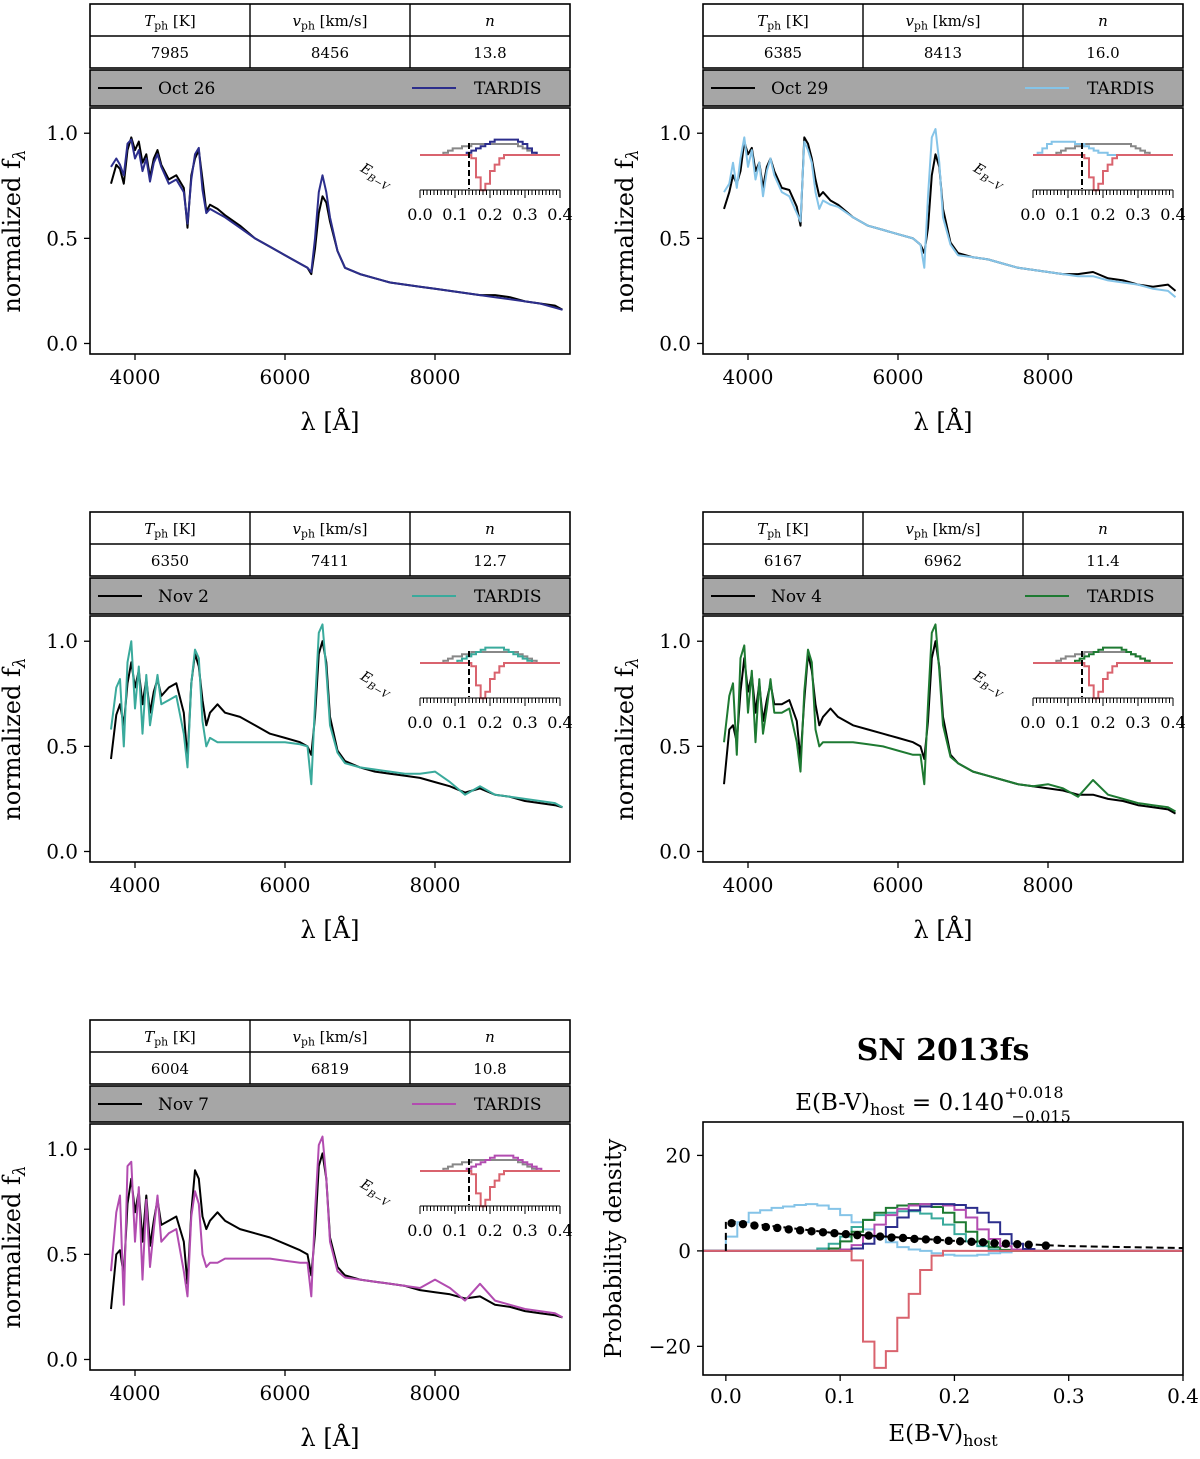 Image resolution: width=1200 pixels, height=1459 pixels. Describe the element at coordinates (887, 1109) in the screenshot. I see `ebv-sub: host` at that location.